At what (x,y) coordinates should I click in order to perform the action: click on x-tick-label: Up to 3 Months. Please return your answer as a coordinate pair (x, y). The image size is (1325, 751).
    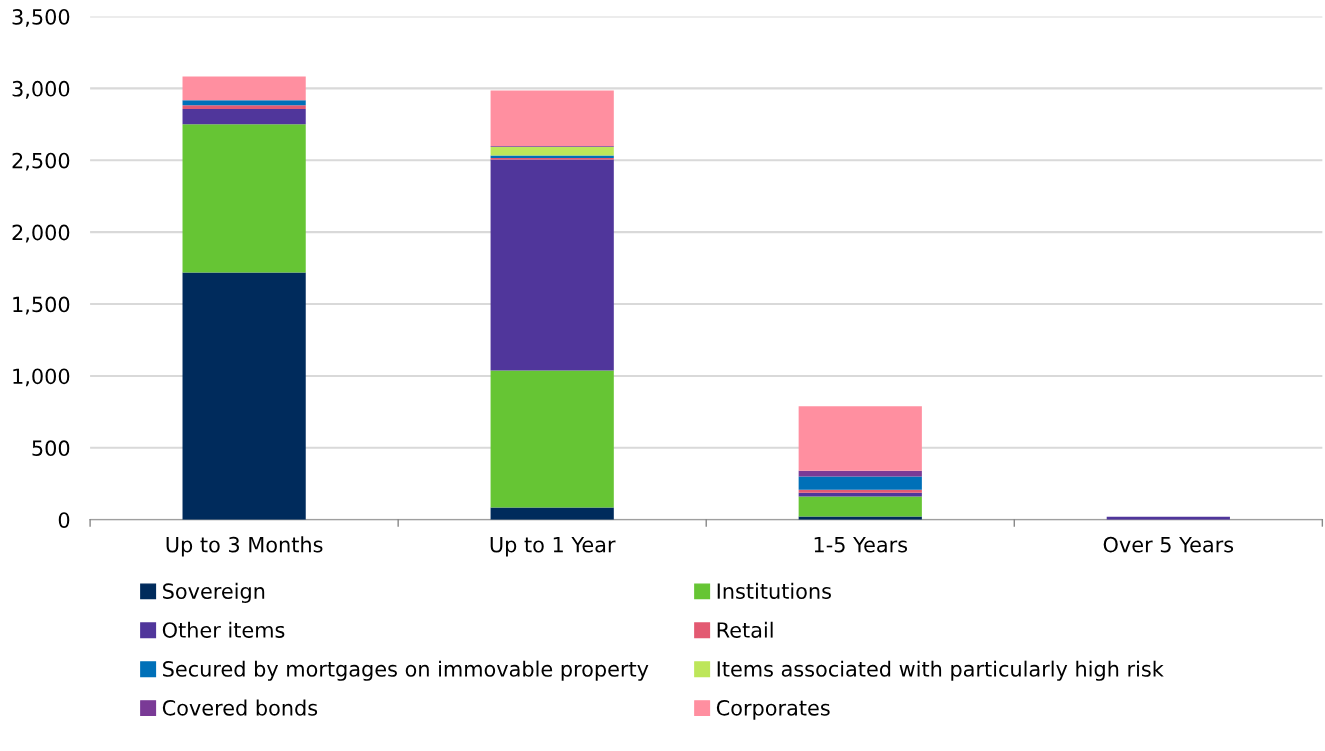
    Looking at the image, I should click on (244, 546).